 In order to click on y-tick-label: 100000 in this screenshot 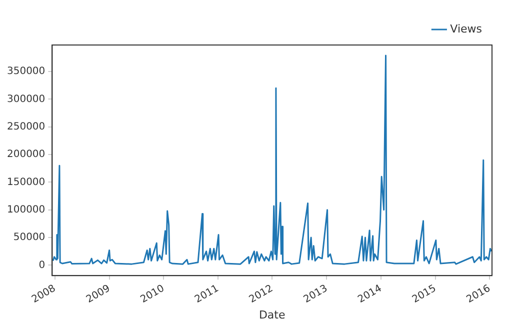, I will do `click(26, 210)`.